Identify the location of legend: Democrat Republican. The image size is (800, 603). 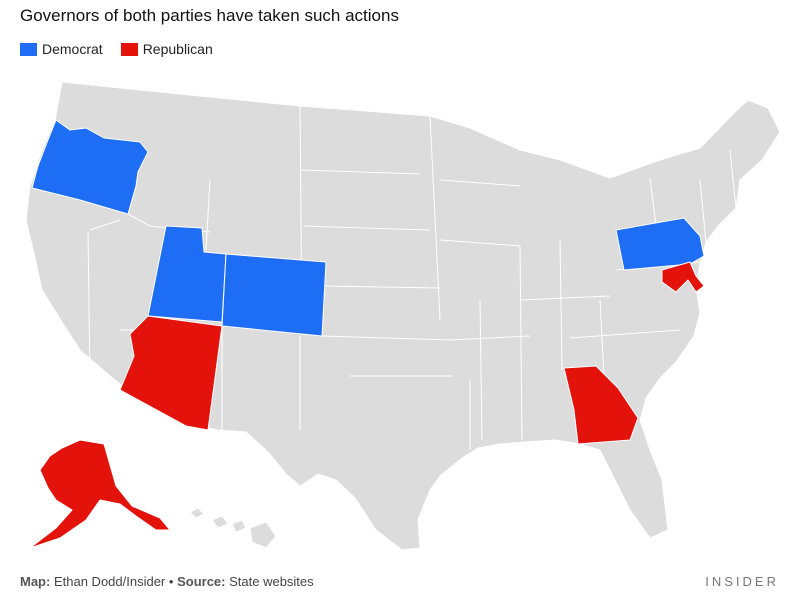
(125, 49).